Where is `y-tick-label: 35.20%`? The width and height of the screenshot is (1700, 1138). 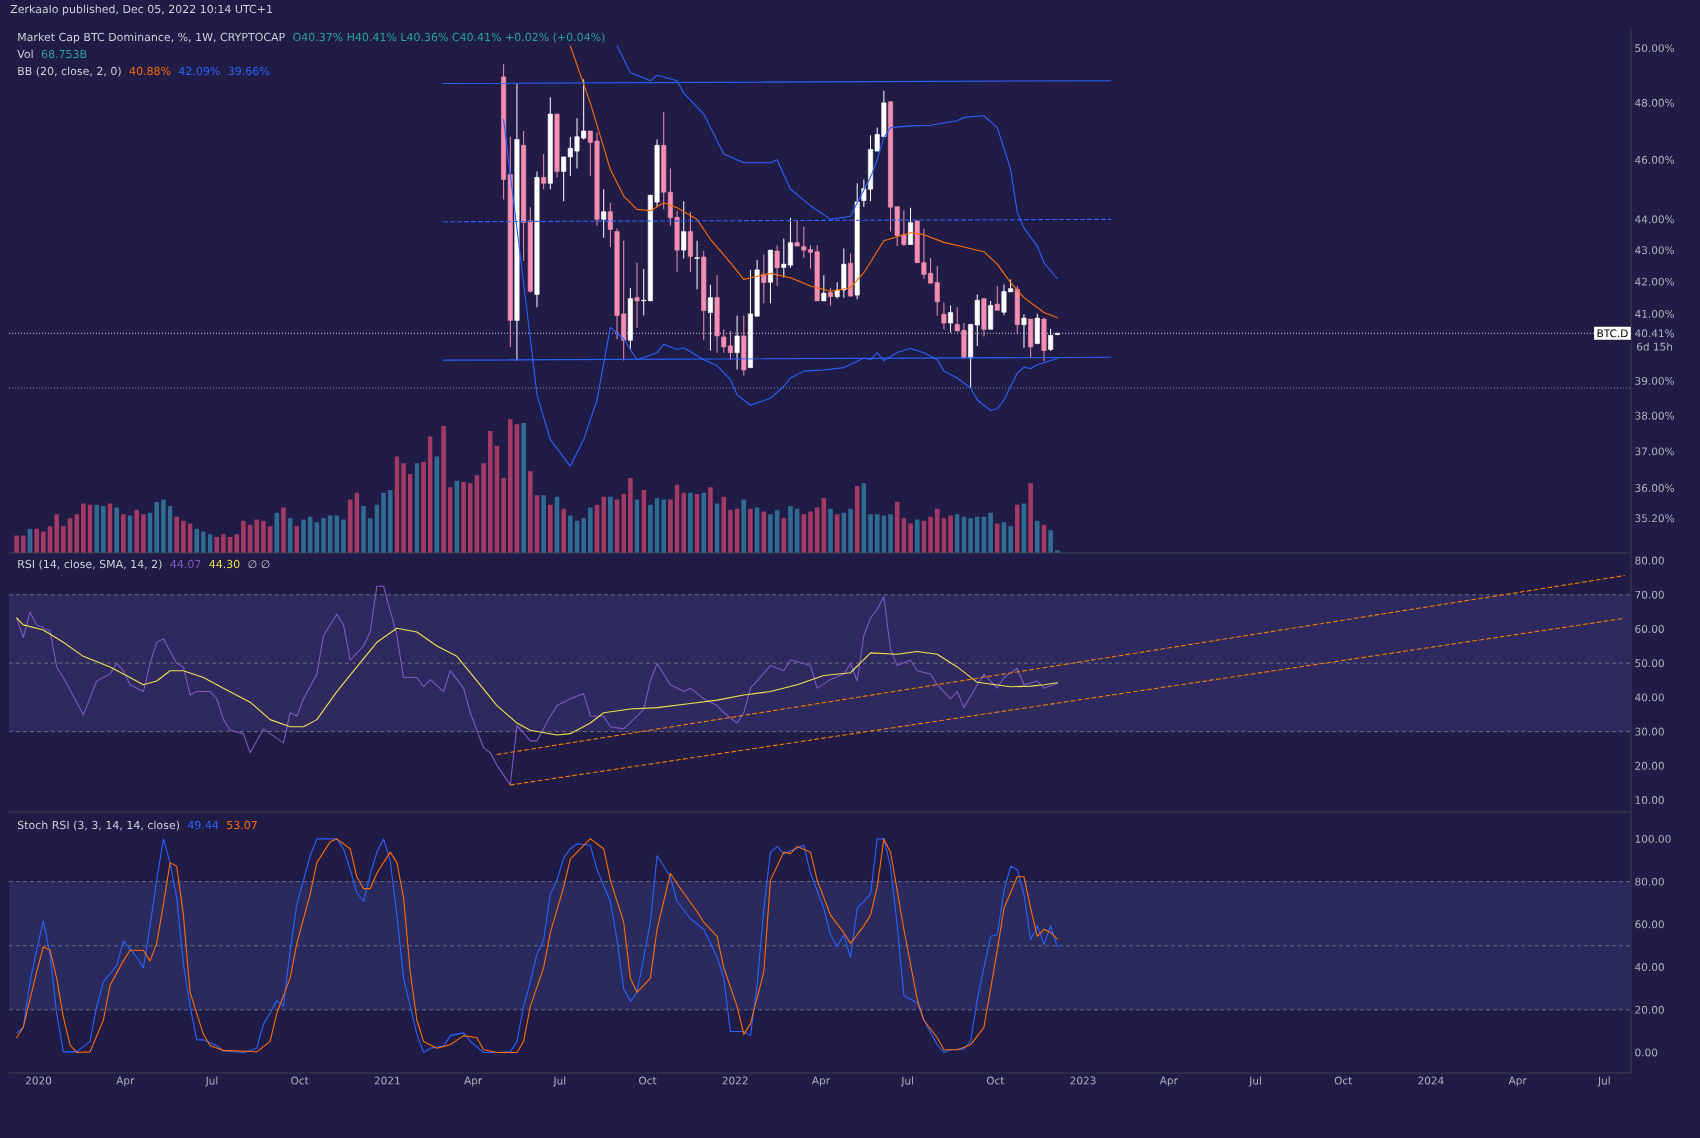 y-tick-label: 35.20% is located at coordinates (1655, 518).